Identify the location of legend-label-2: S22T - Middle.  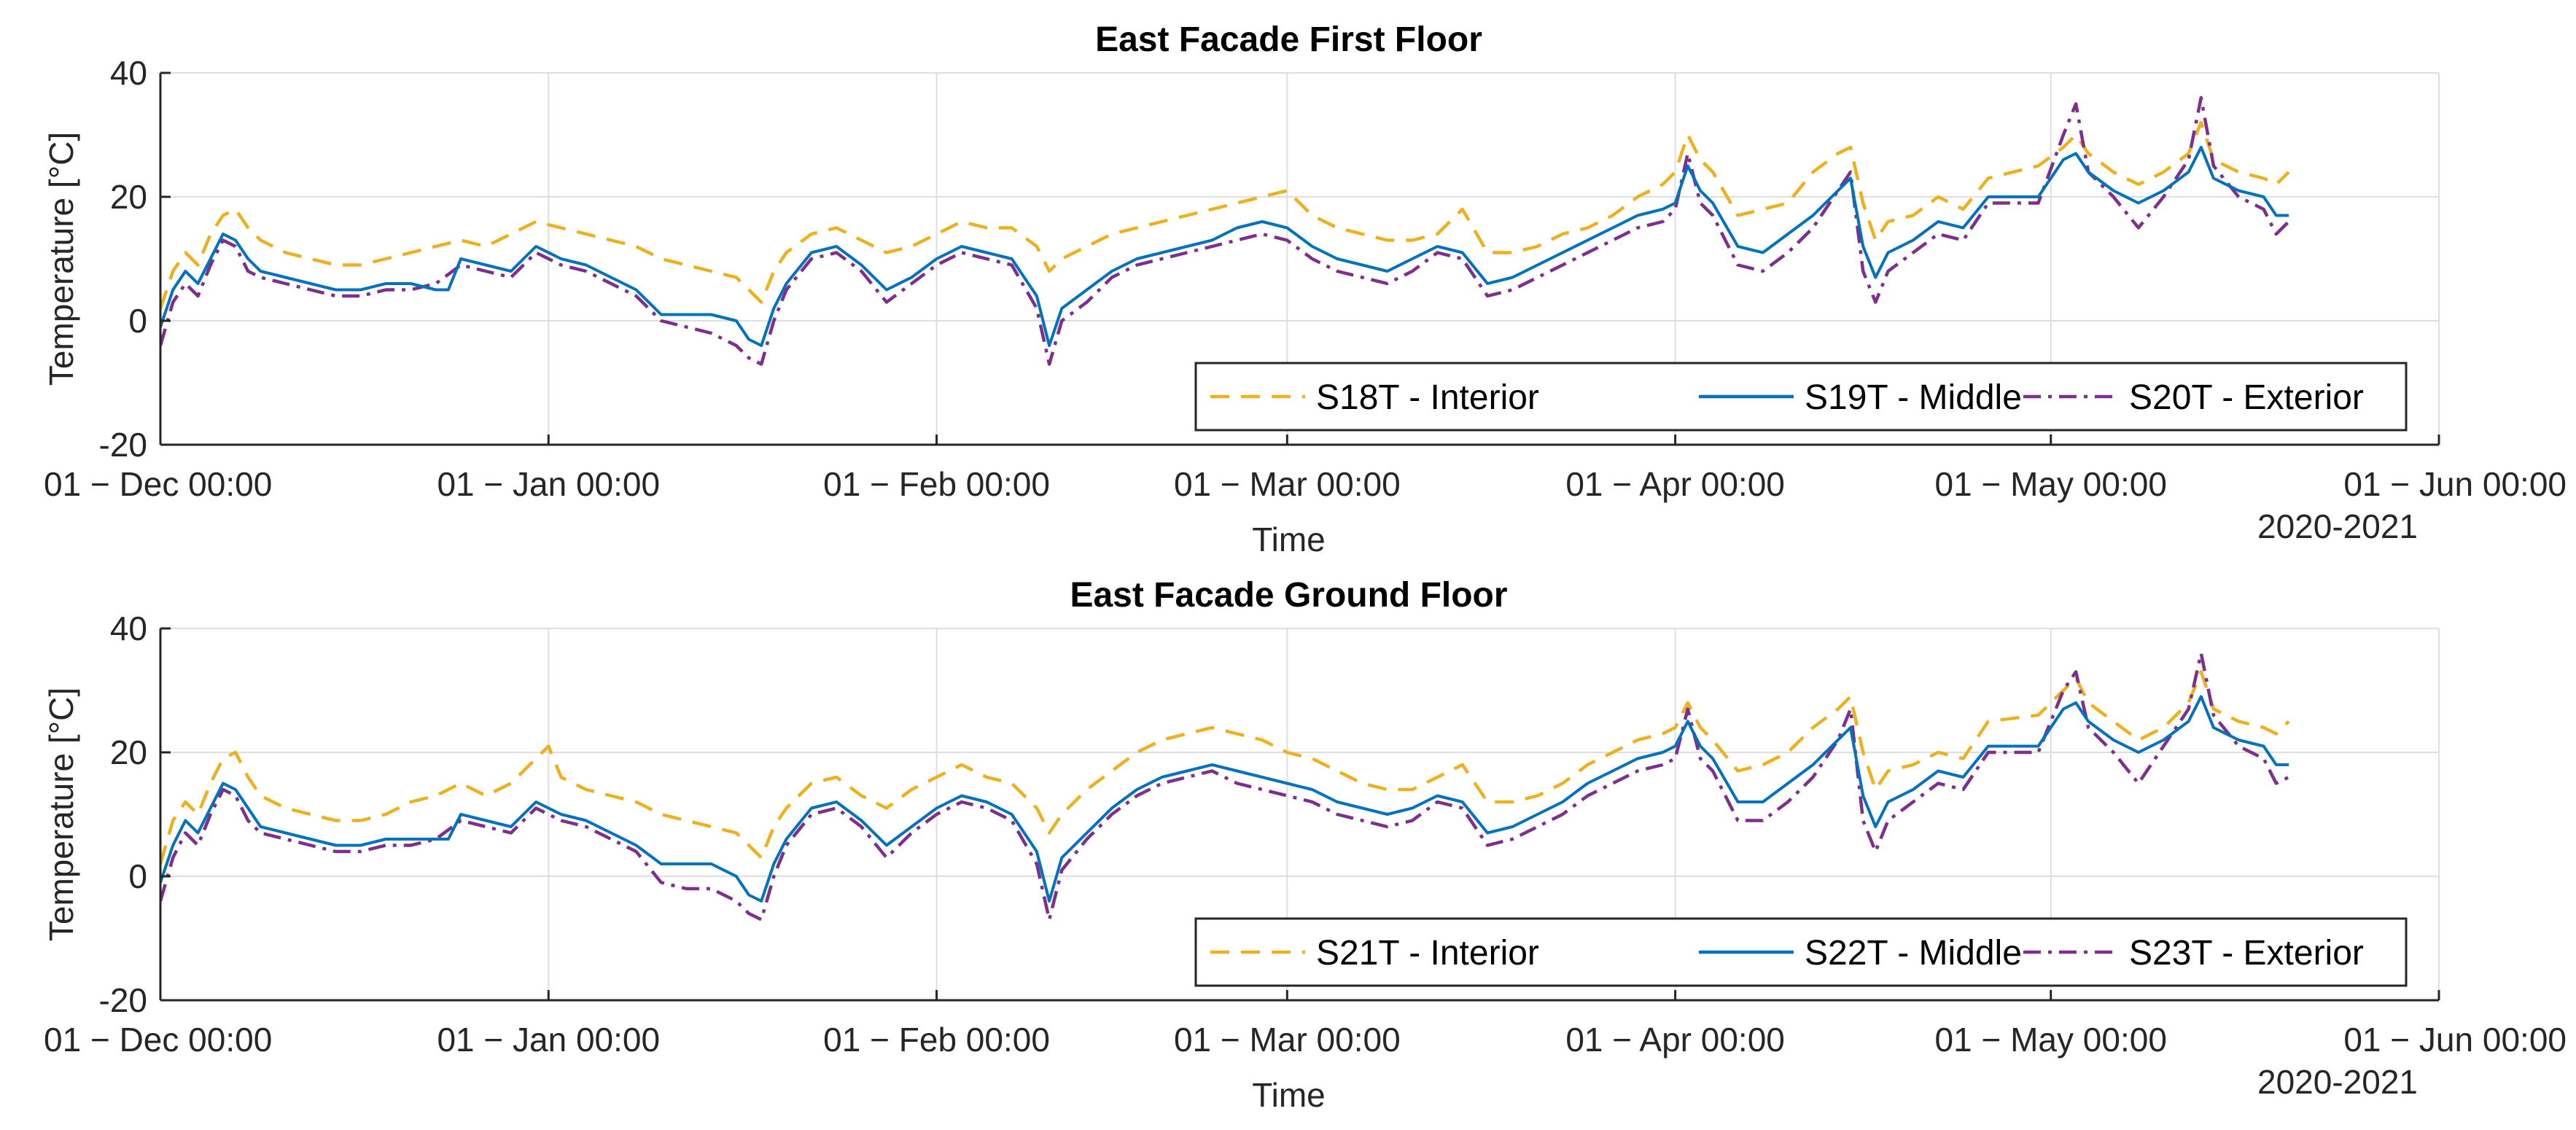
(1913, 953).